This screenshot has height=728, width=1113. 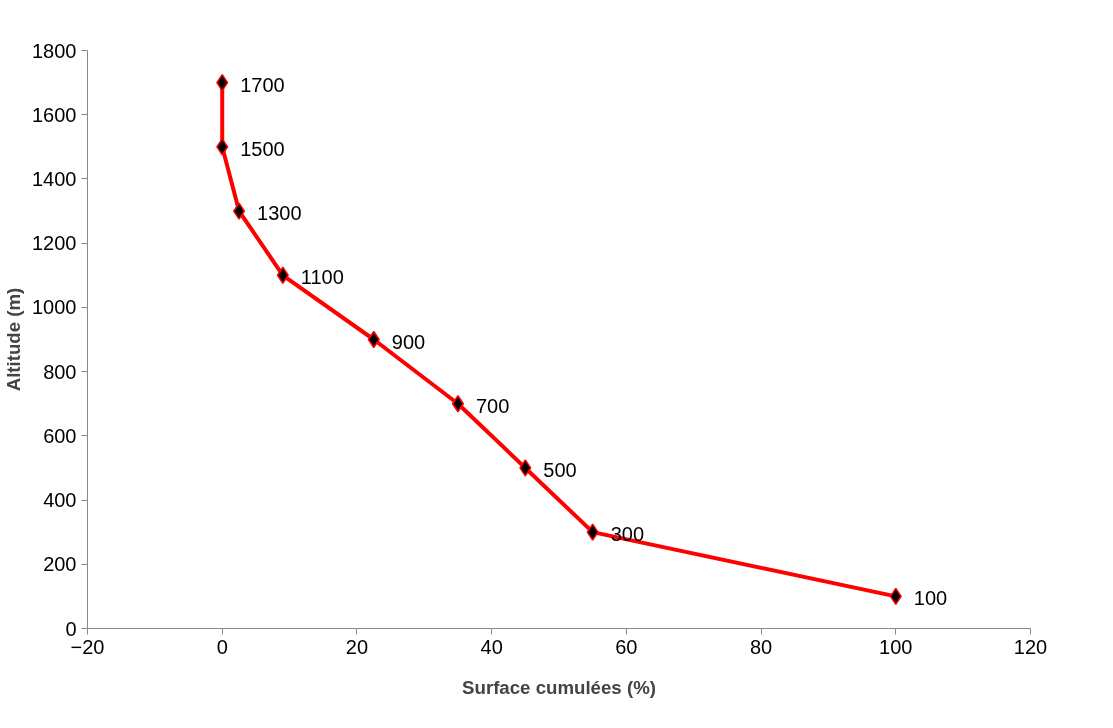 What do you see at coordinates (1030, 646) in the screenshot?
I see `x-tick-label: 120` at bounding box center [1030, 646].